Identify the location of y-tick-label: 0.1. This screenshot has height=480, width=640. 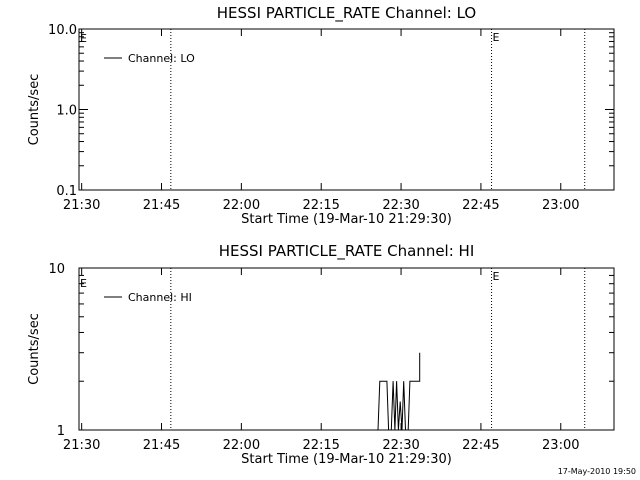
(66, 191).